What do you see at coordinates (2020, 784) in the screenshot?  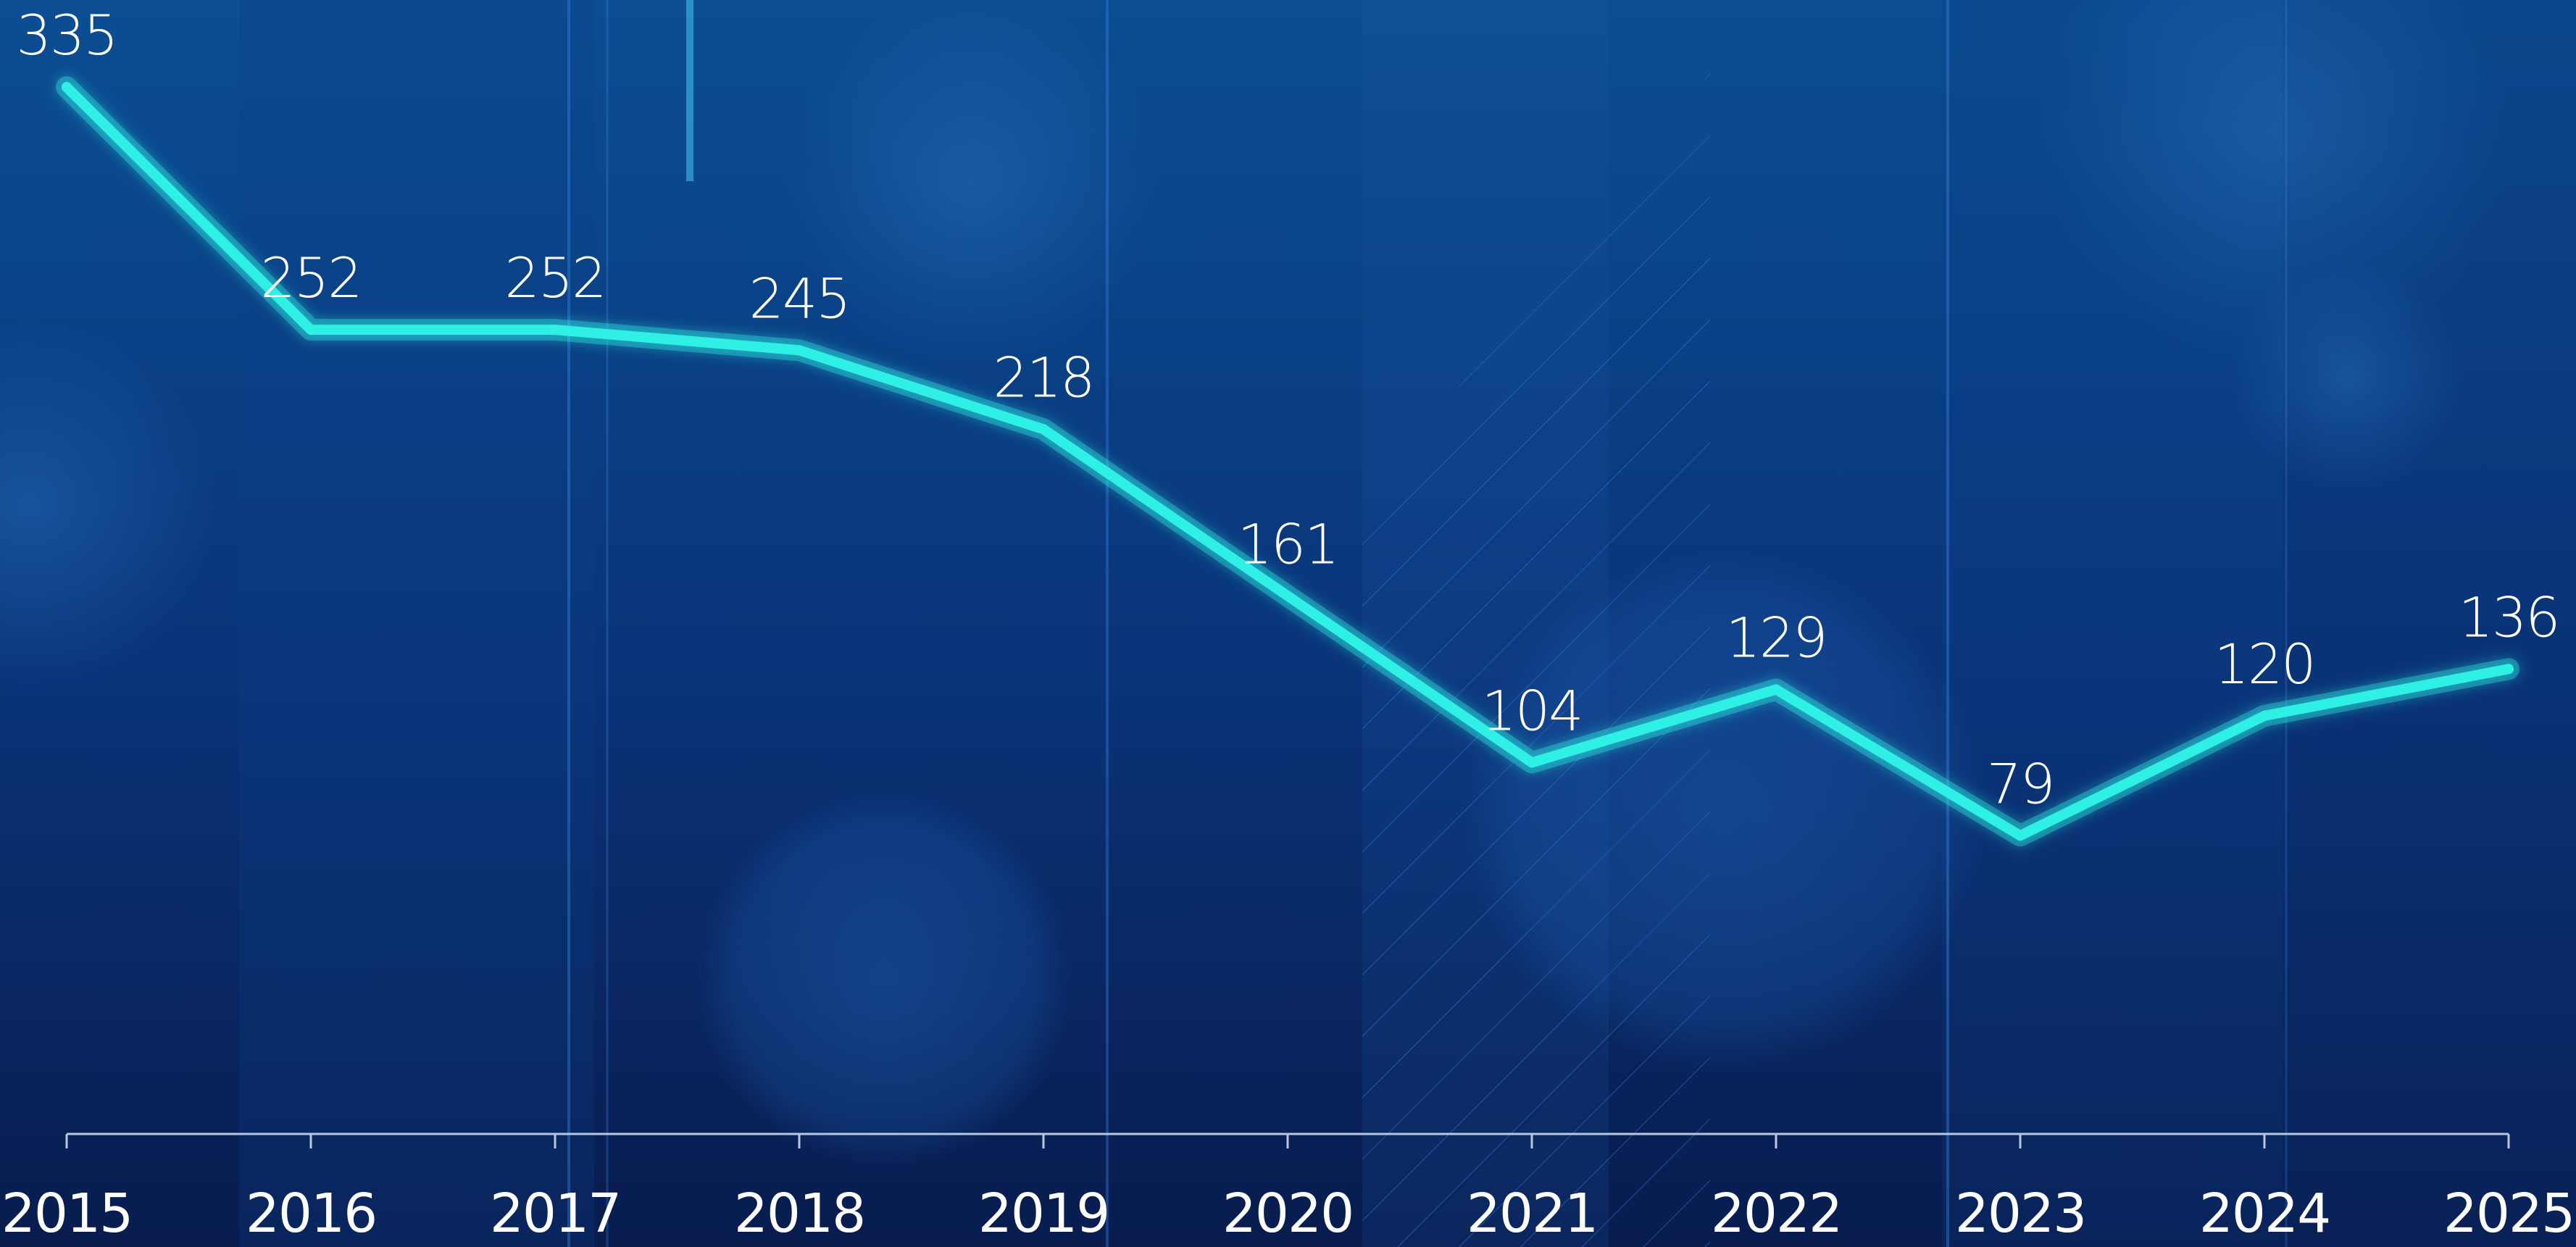 I see `data-label: 79` at bounding box center [2020, 784].